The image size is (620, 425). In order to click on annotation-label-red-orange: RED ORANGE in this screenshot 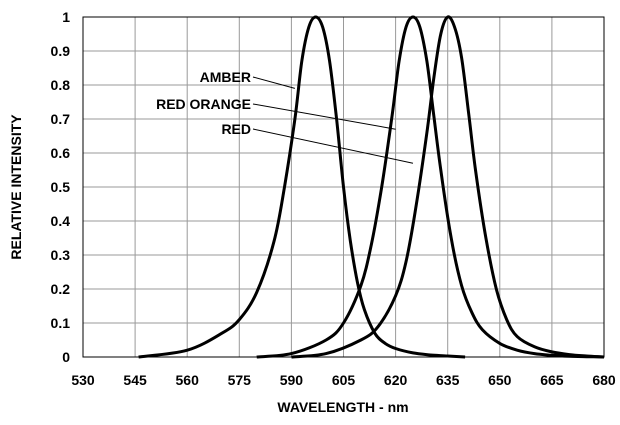, I will do `click(203, 104)`.